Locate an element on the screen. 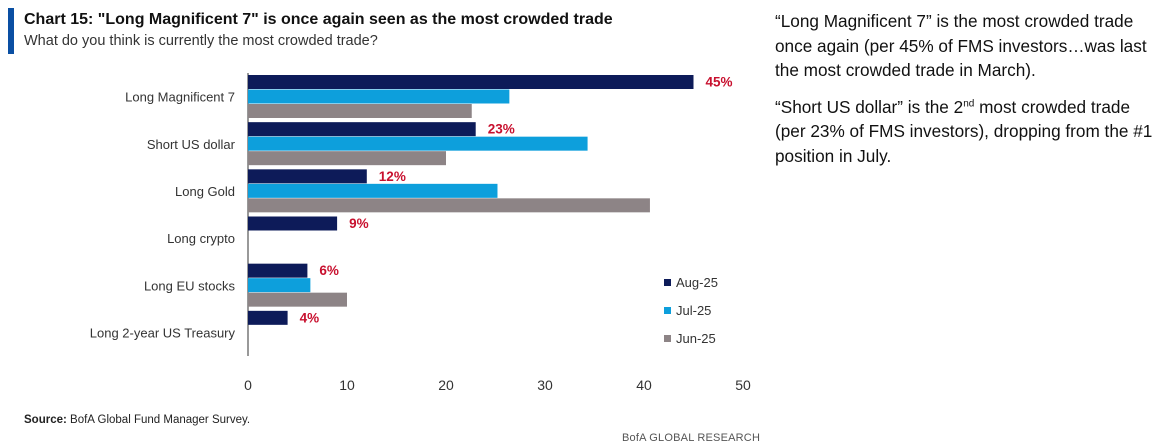 The width and height of the screenshot is (1156, 448). title-accent-bar is located at coordinates (11, 31).